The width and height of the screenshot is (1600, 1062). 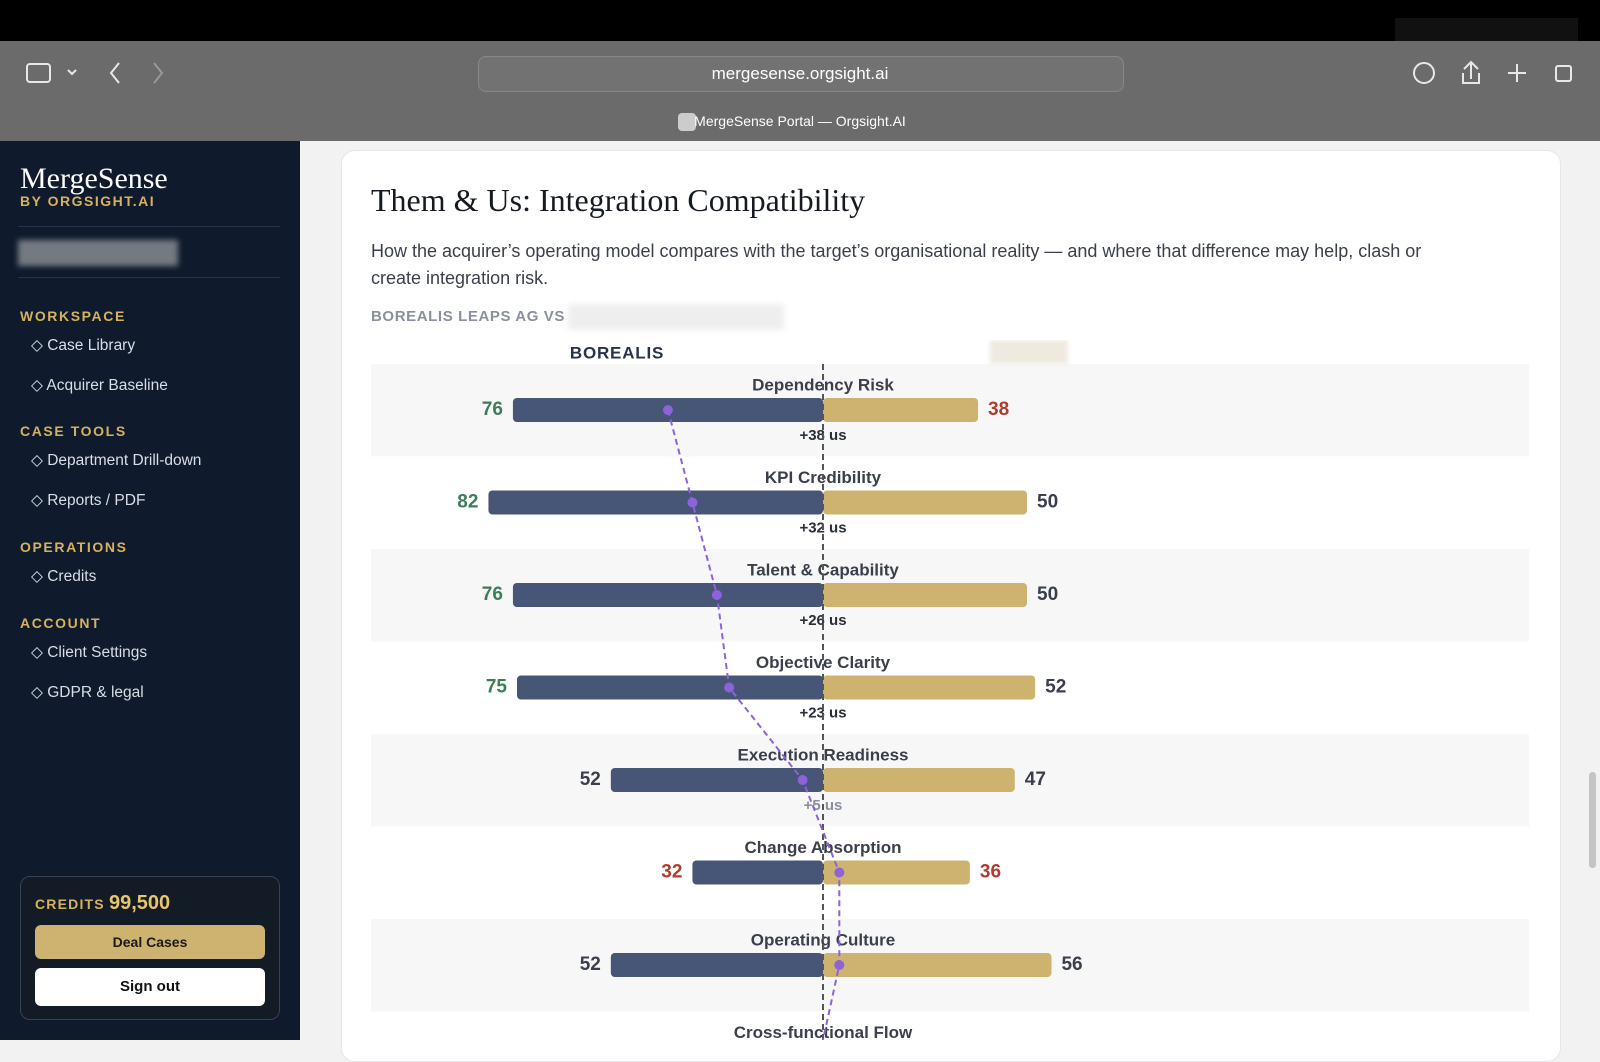 What do you see at coordinates (1471, 72) in the screenshot?
I see `share-icon` at bounding box center [1471, 72].